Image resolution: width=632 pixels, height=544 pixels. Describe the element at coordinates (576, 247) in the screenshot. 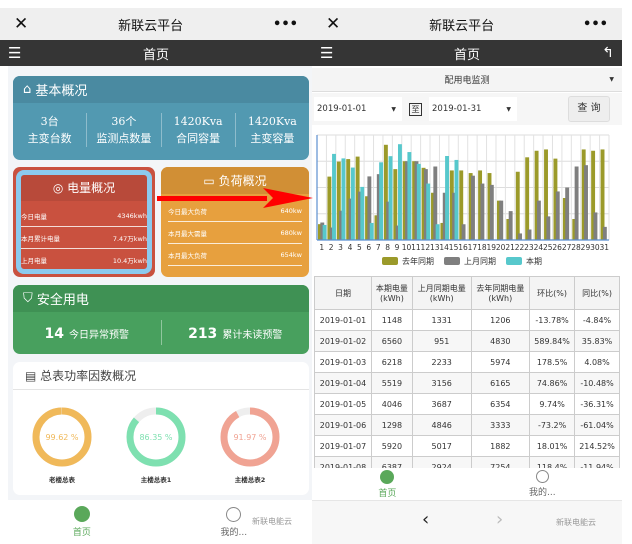

I see `x-tick-label: 28` at that location.